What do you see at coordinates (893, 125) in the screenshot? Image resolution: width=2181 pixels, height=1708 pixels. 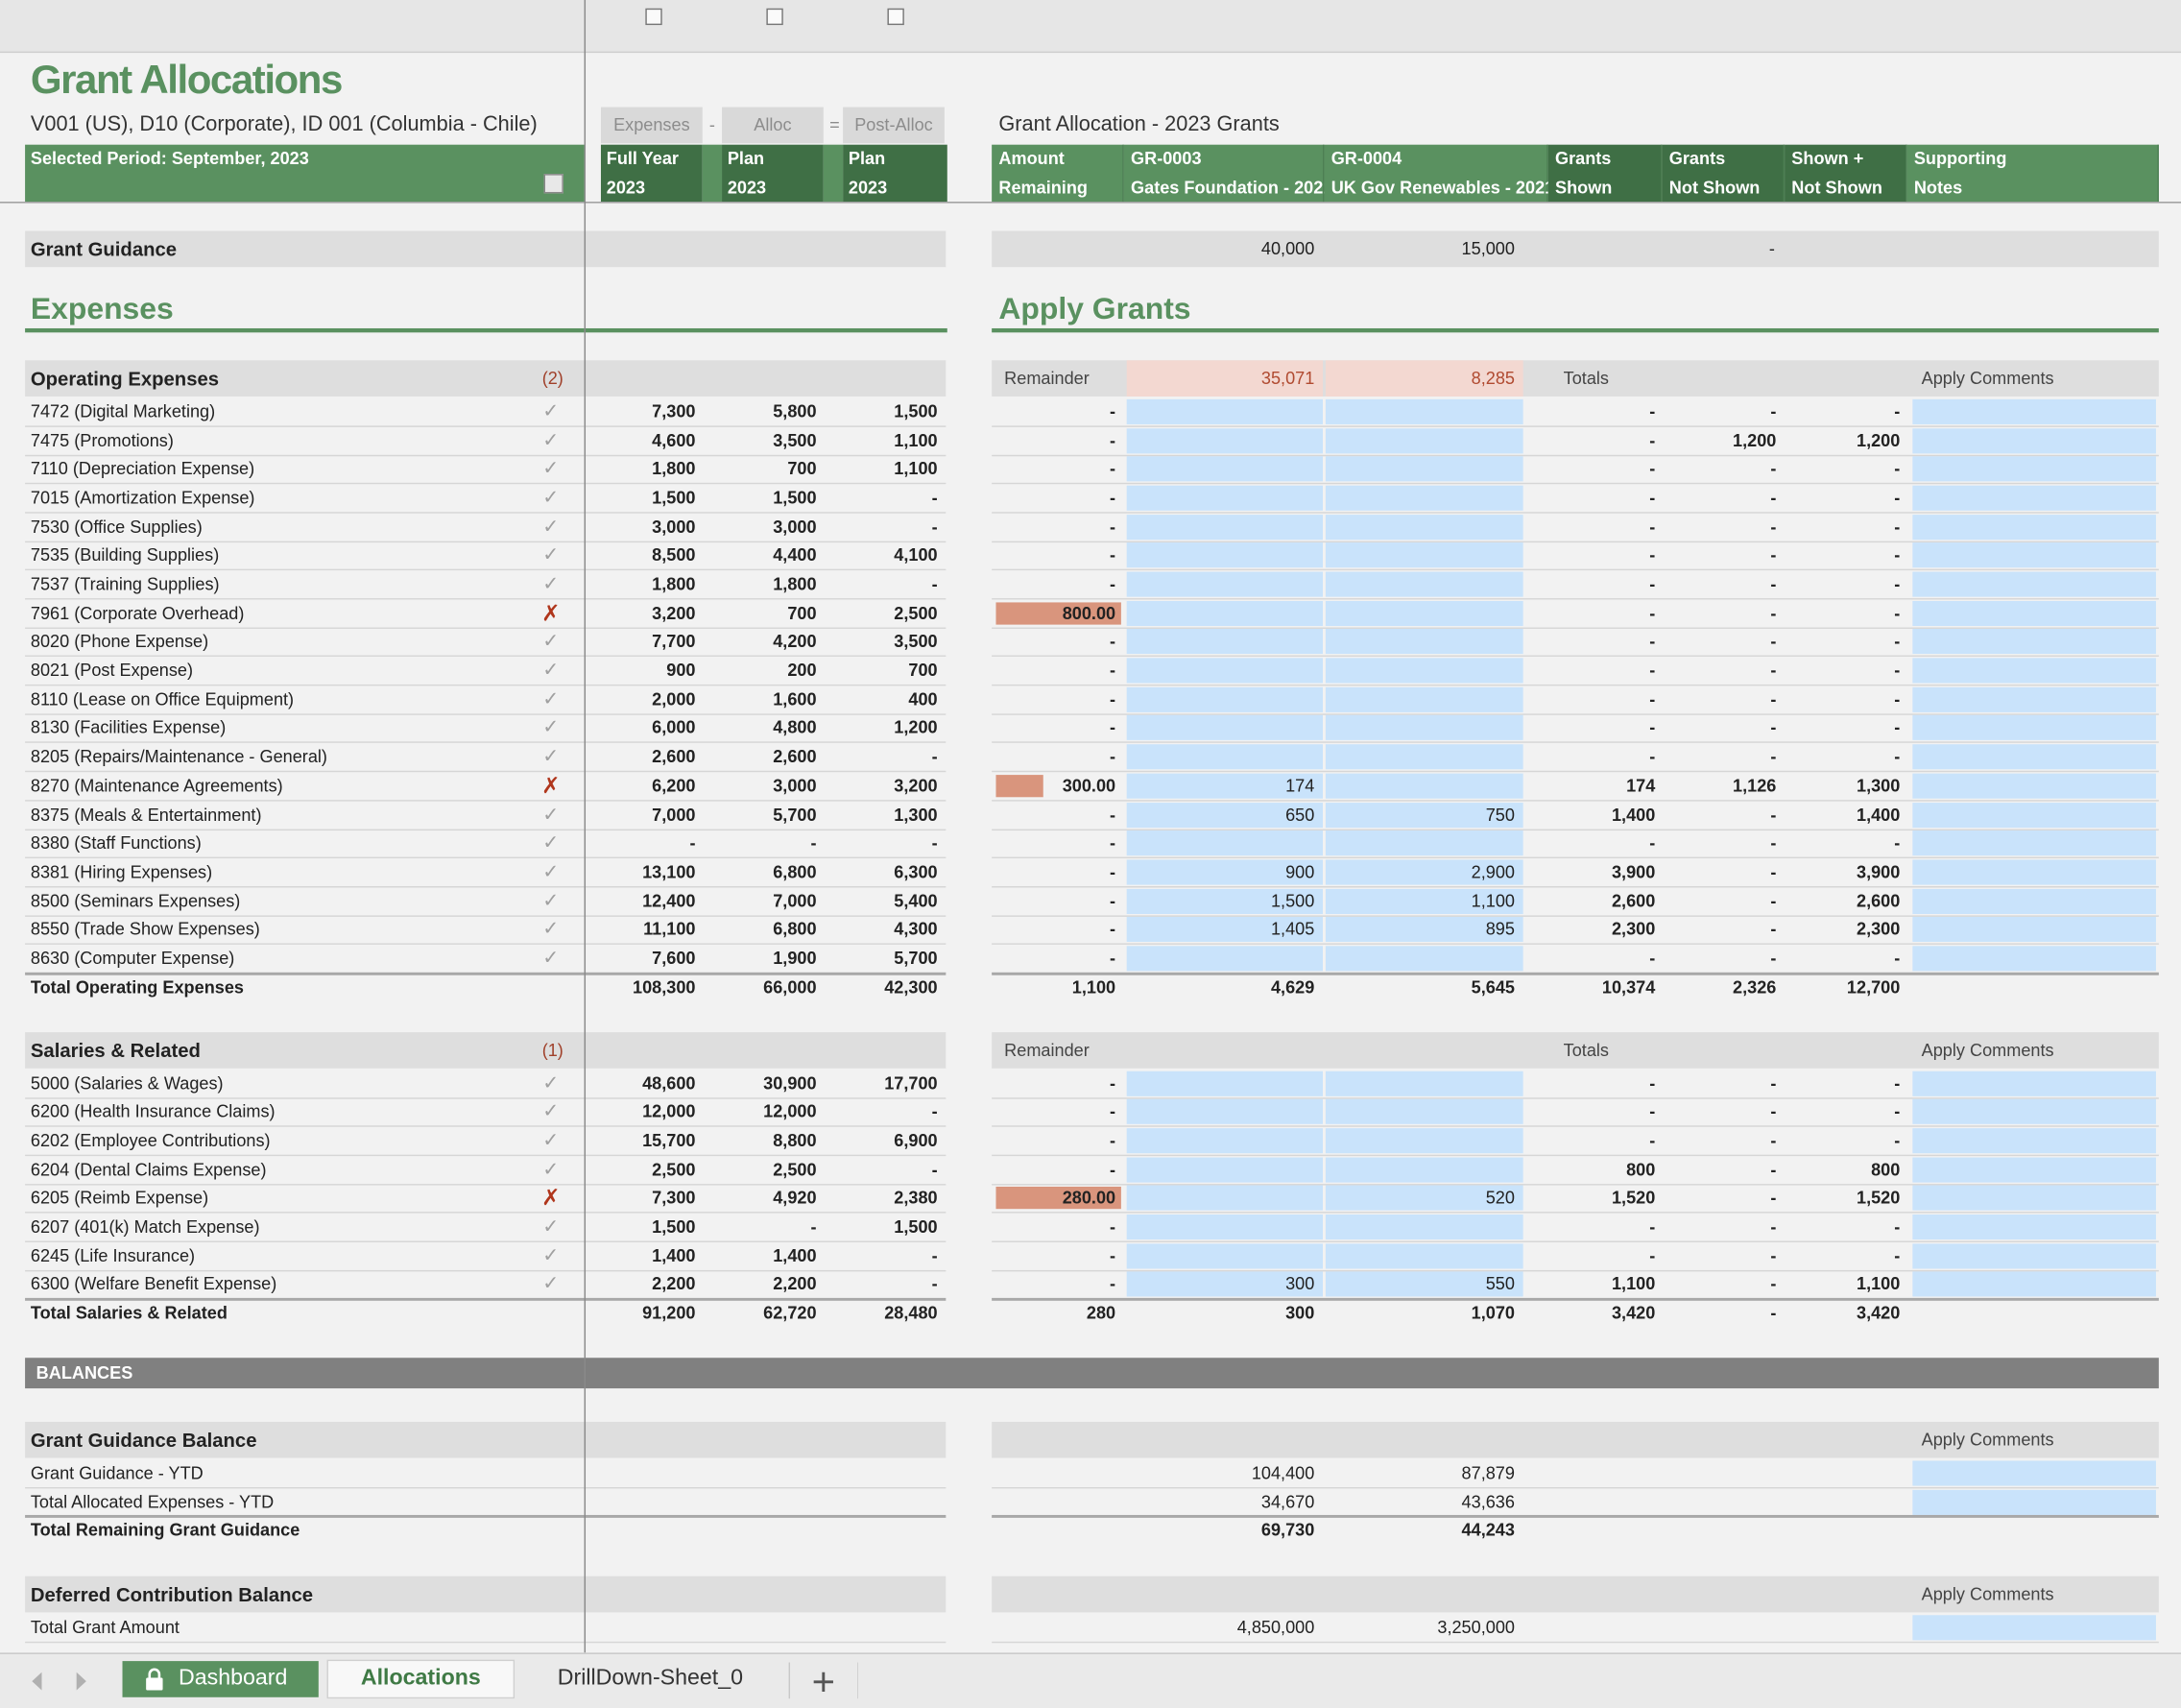 I see `column-group-label: Post-Alloc` at bounding box center [893, 125].